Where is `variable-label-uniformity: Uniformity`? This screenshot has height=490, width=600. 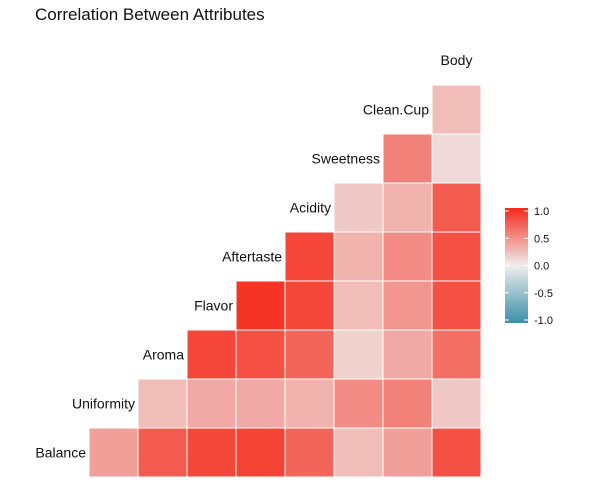
variable-label-uniformity: Uniformity is located at coordinates (103, 404).